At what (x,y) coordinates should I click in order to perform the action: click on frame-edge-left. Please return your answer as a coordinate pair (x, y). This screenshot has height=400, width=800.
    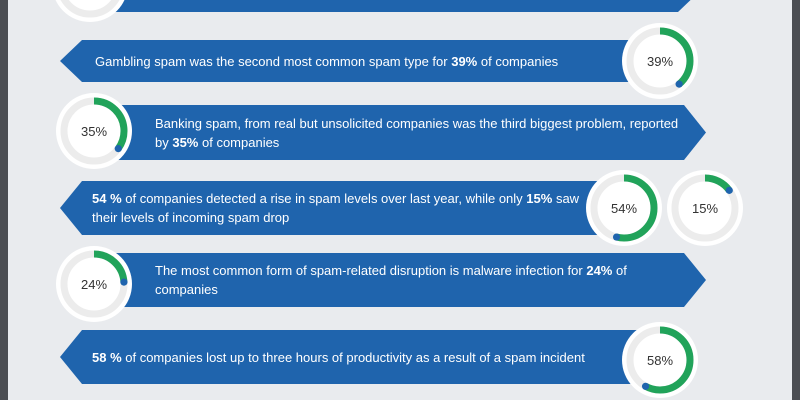
    Looking at the image, I should click on (4, 200).